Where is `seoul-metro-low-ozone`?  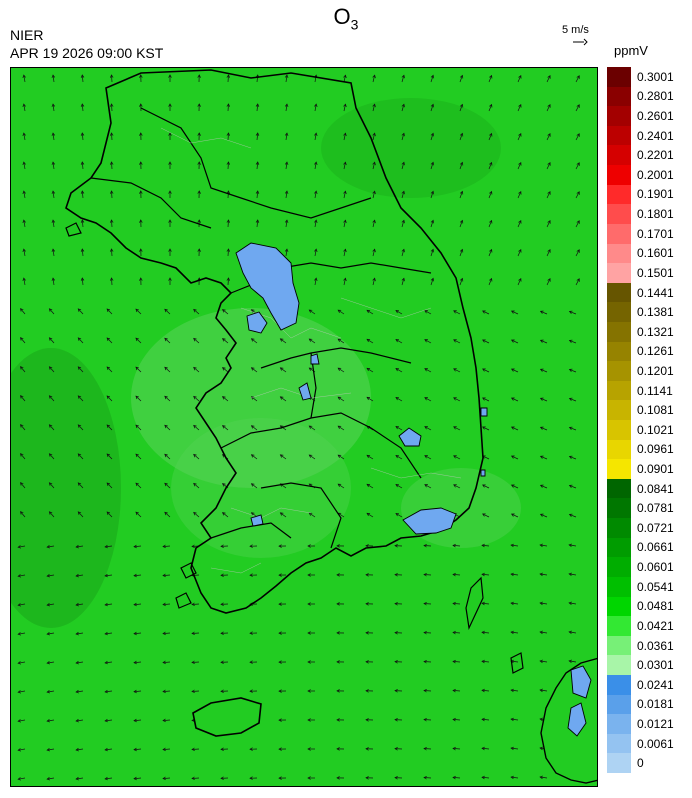 seoul-metro-low-ozone is located at coordinates (267, 286).